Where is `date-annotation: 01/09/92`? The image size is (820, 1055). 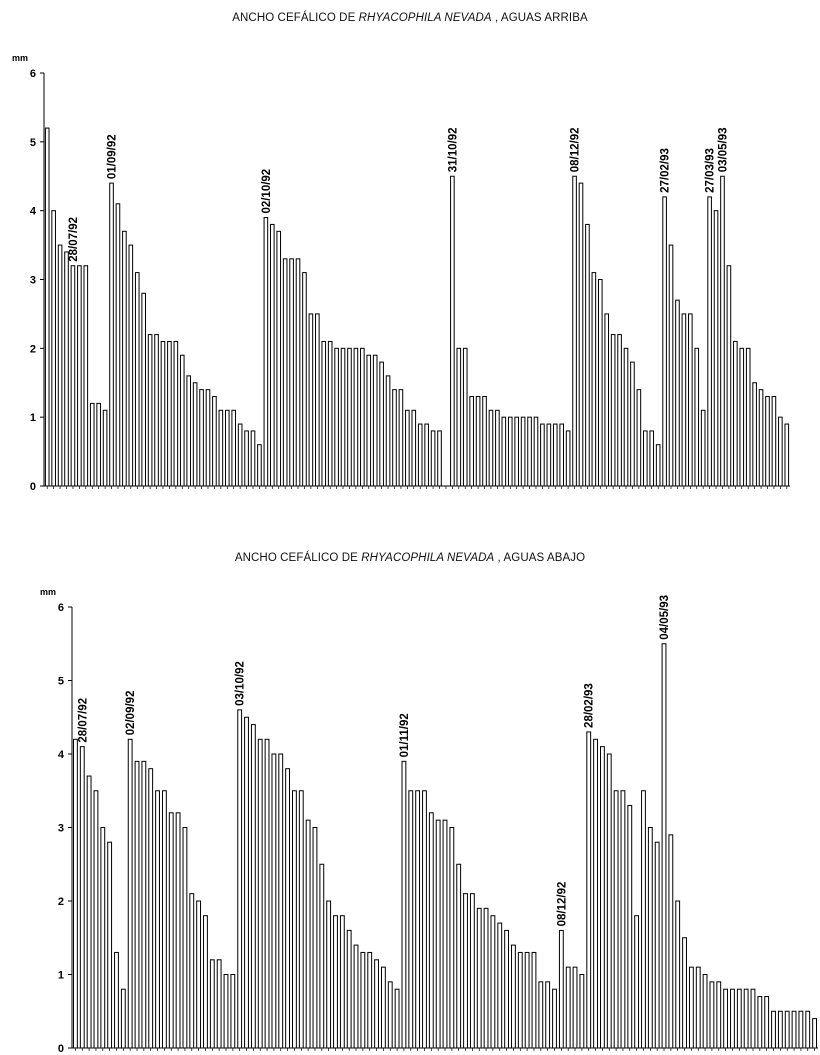
date-annotation: 01/09/92 is located at coordinates (113, 156).